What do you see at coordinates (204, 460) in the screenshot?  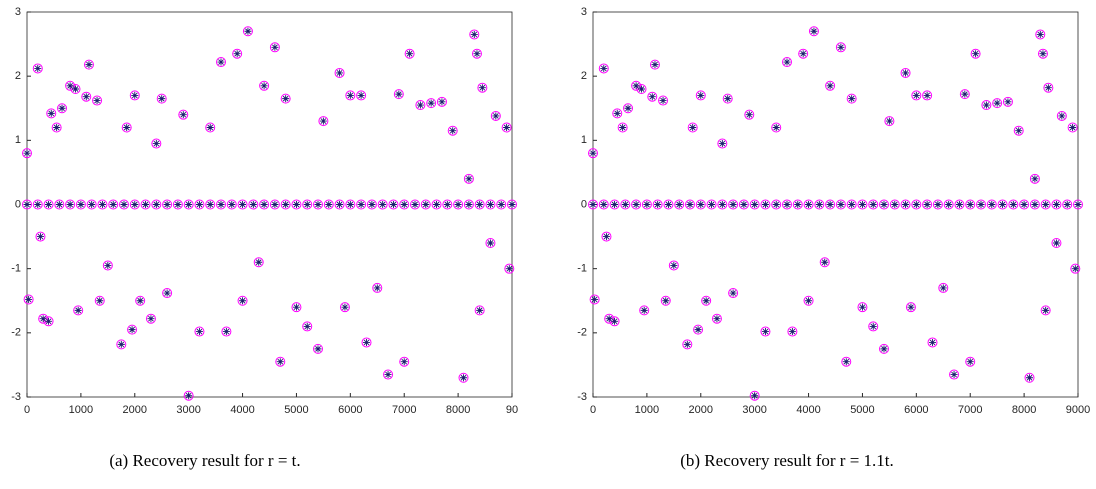 I see `caption: (a) Recovery result for r = t.` at bounding box center [204, 460].